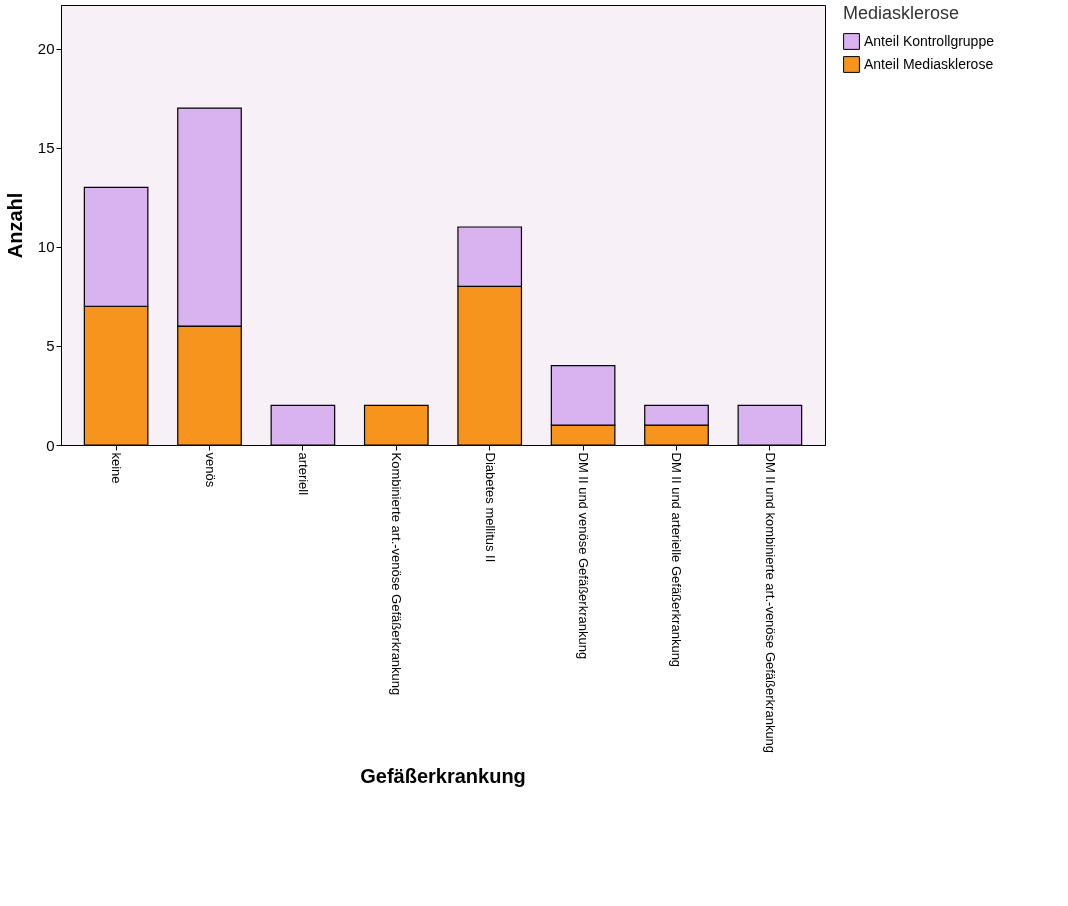 The width and height of the screenshot is (1068, 906). I want to click on x-tick-label: venös, so click(210, 470).